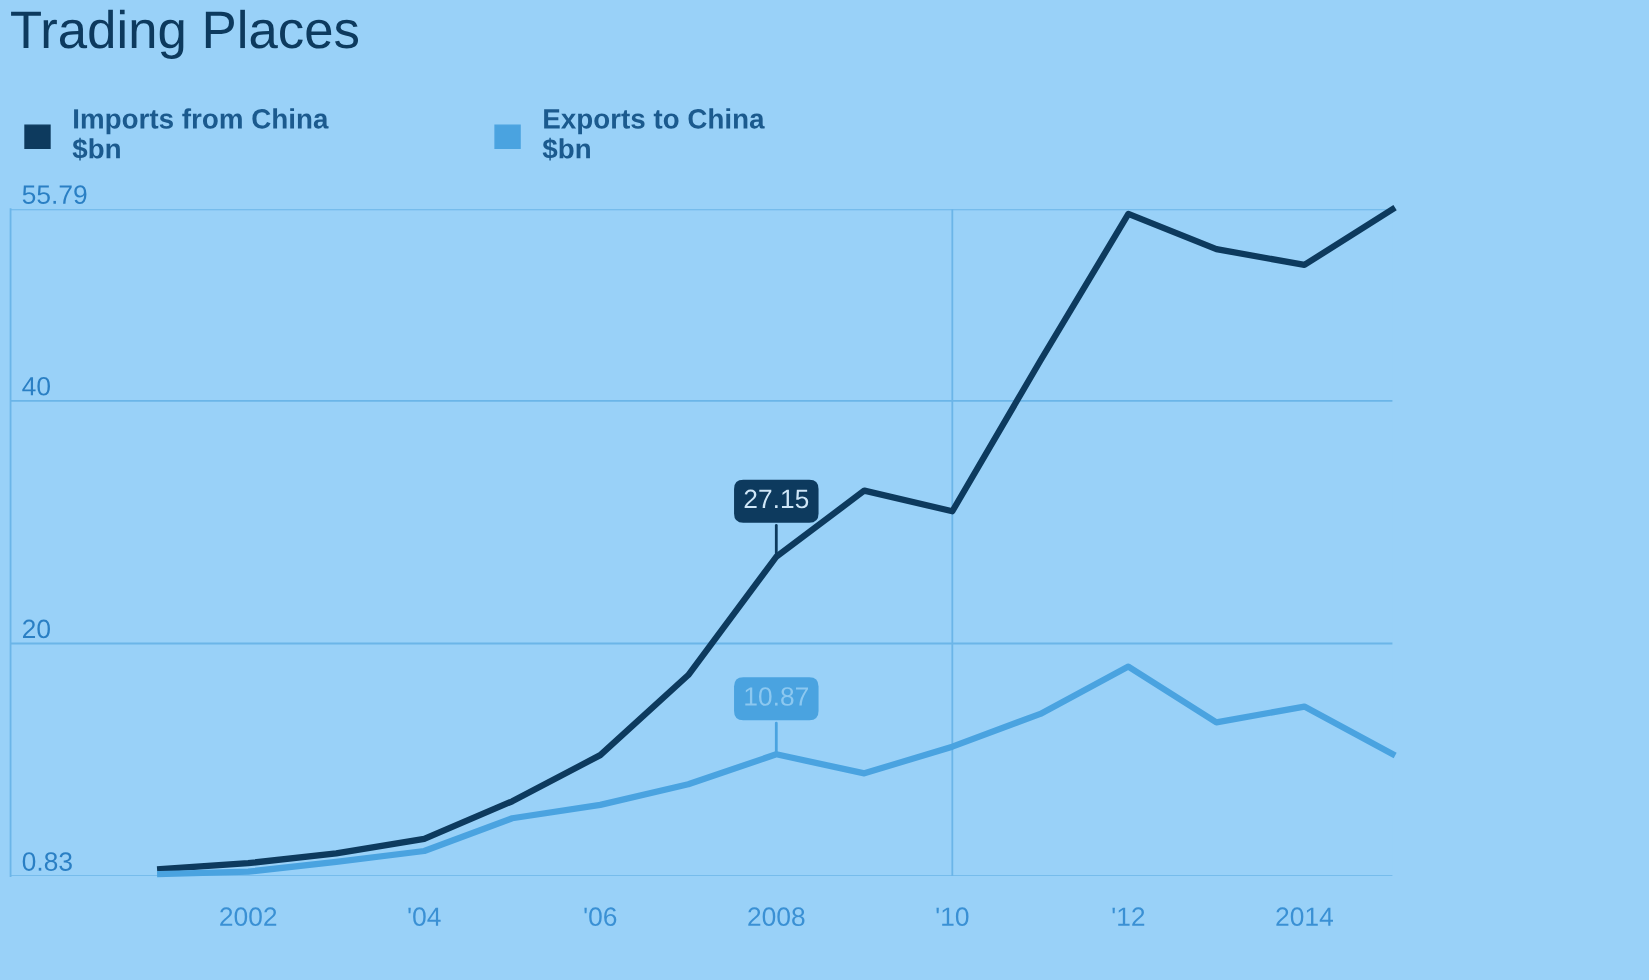 This screenshot has height=980, width=1649. What do you see at coordinates (653, 134) in the screenshot?
I see `legend-label: Exports to China $bn` at bounding box center [653, 134].